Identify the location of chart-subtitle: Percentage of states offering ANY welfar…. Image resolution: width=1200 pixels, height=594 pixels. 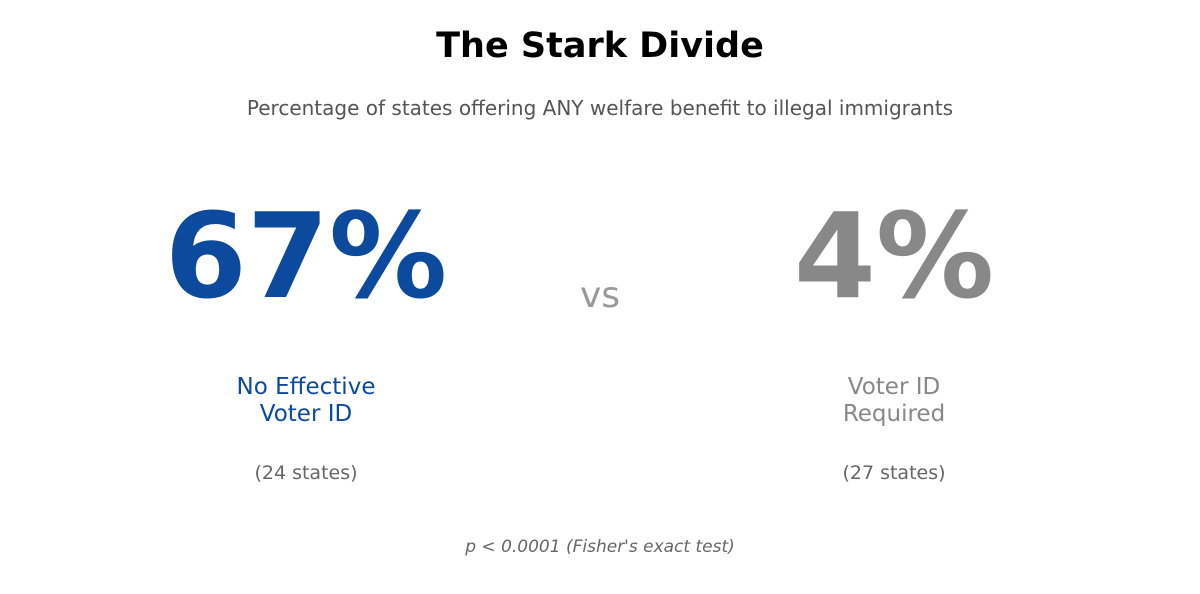
(600, 108).